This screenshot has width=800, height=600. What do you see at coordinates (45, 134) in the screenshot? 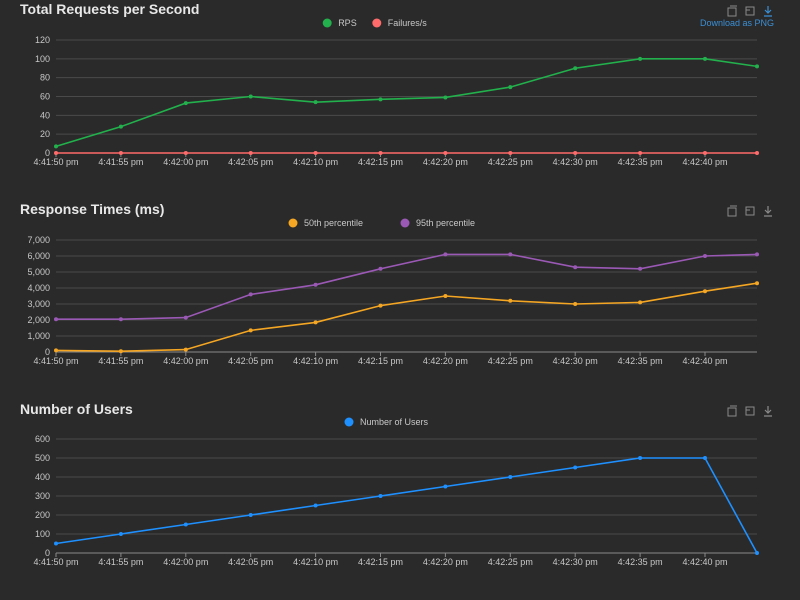
I see `y-tick-label: 20` at bounding box center [45, 134].